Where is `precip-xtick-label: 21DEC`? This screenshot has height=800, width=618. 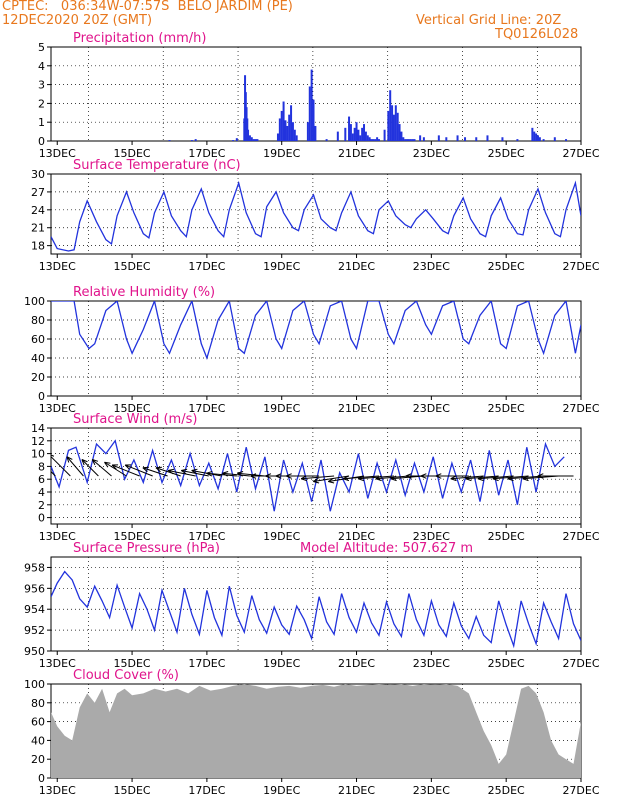
precip-xtick-label: 21DEC is located at coordinates (356, 153).